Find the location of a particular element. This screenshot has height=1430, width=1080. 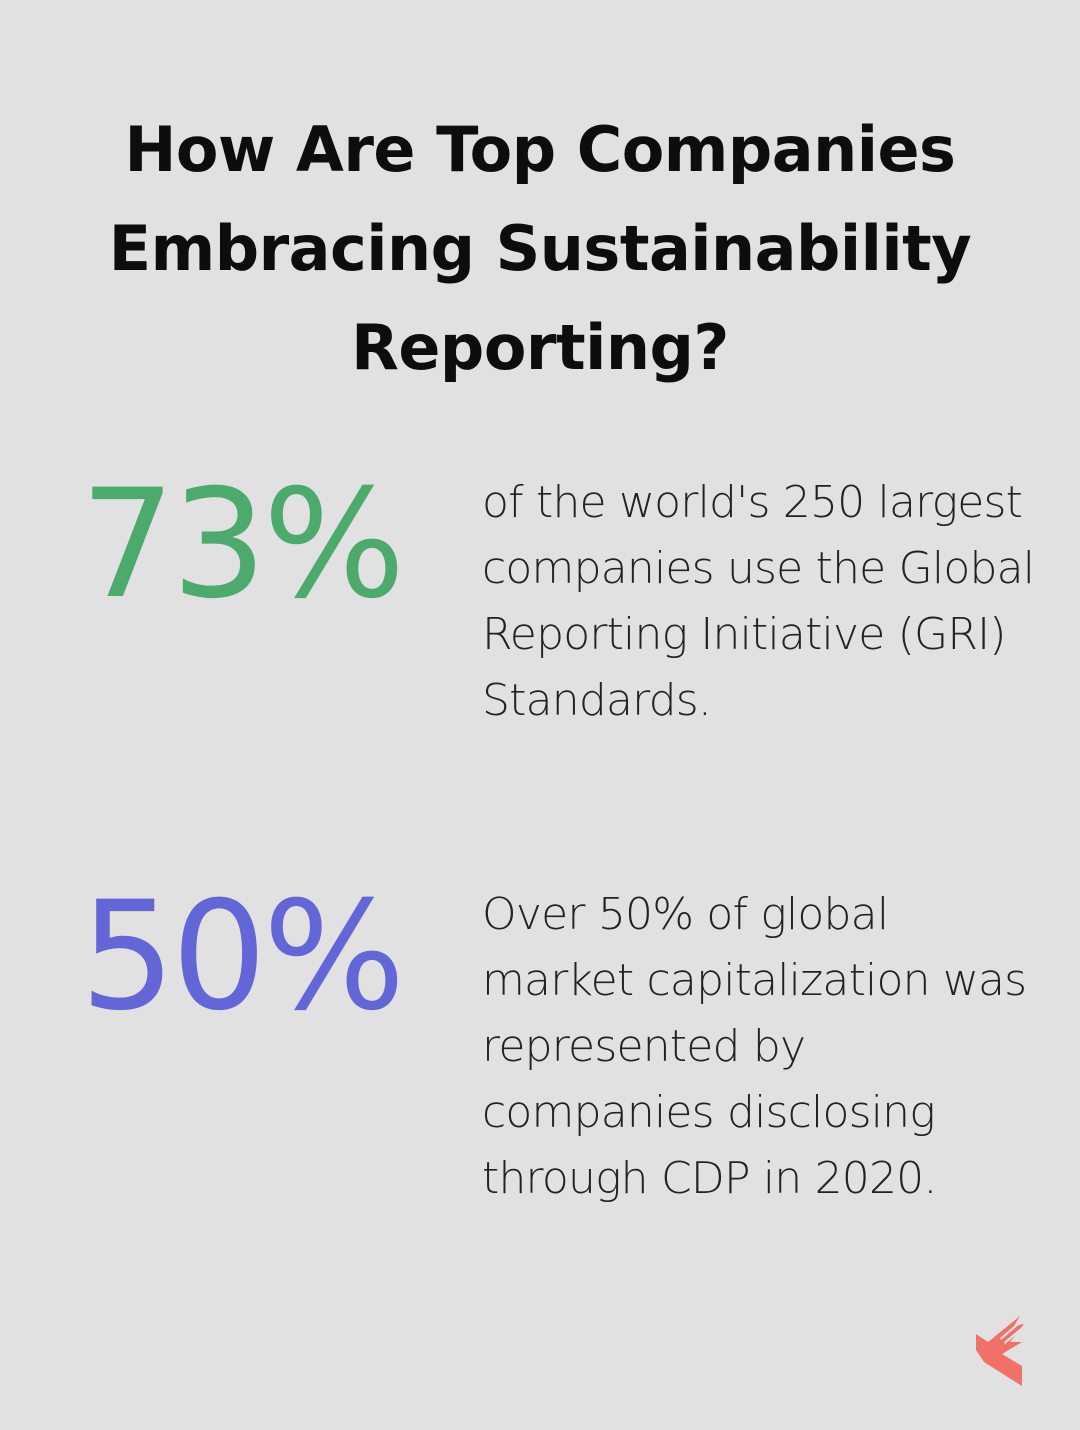

logo-arrow-shape is located at coordinates (1000, 1351).